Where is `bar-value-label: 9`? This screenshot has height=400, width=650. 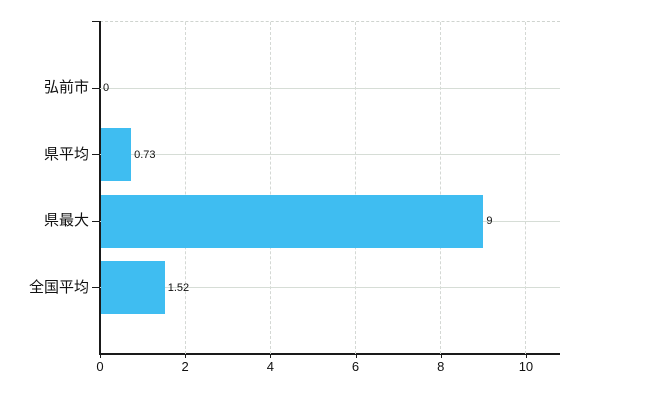
bar-value-label: 9 is located at coordinates (489, 221).